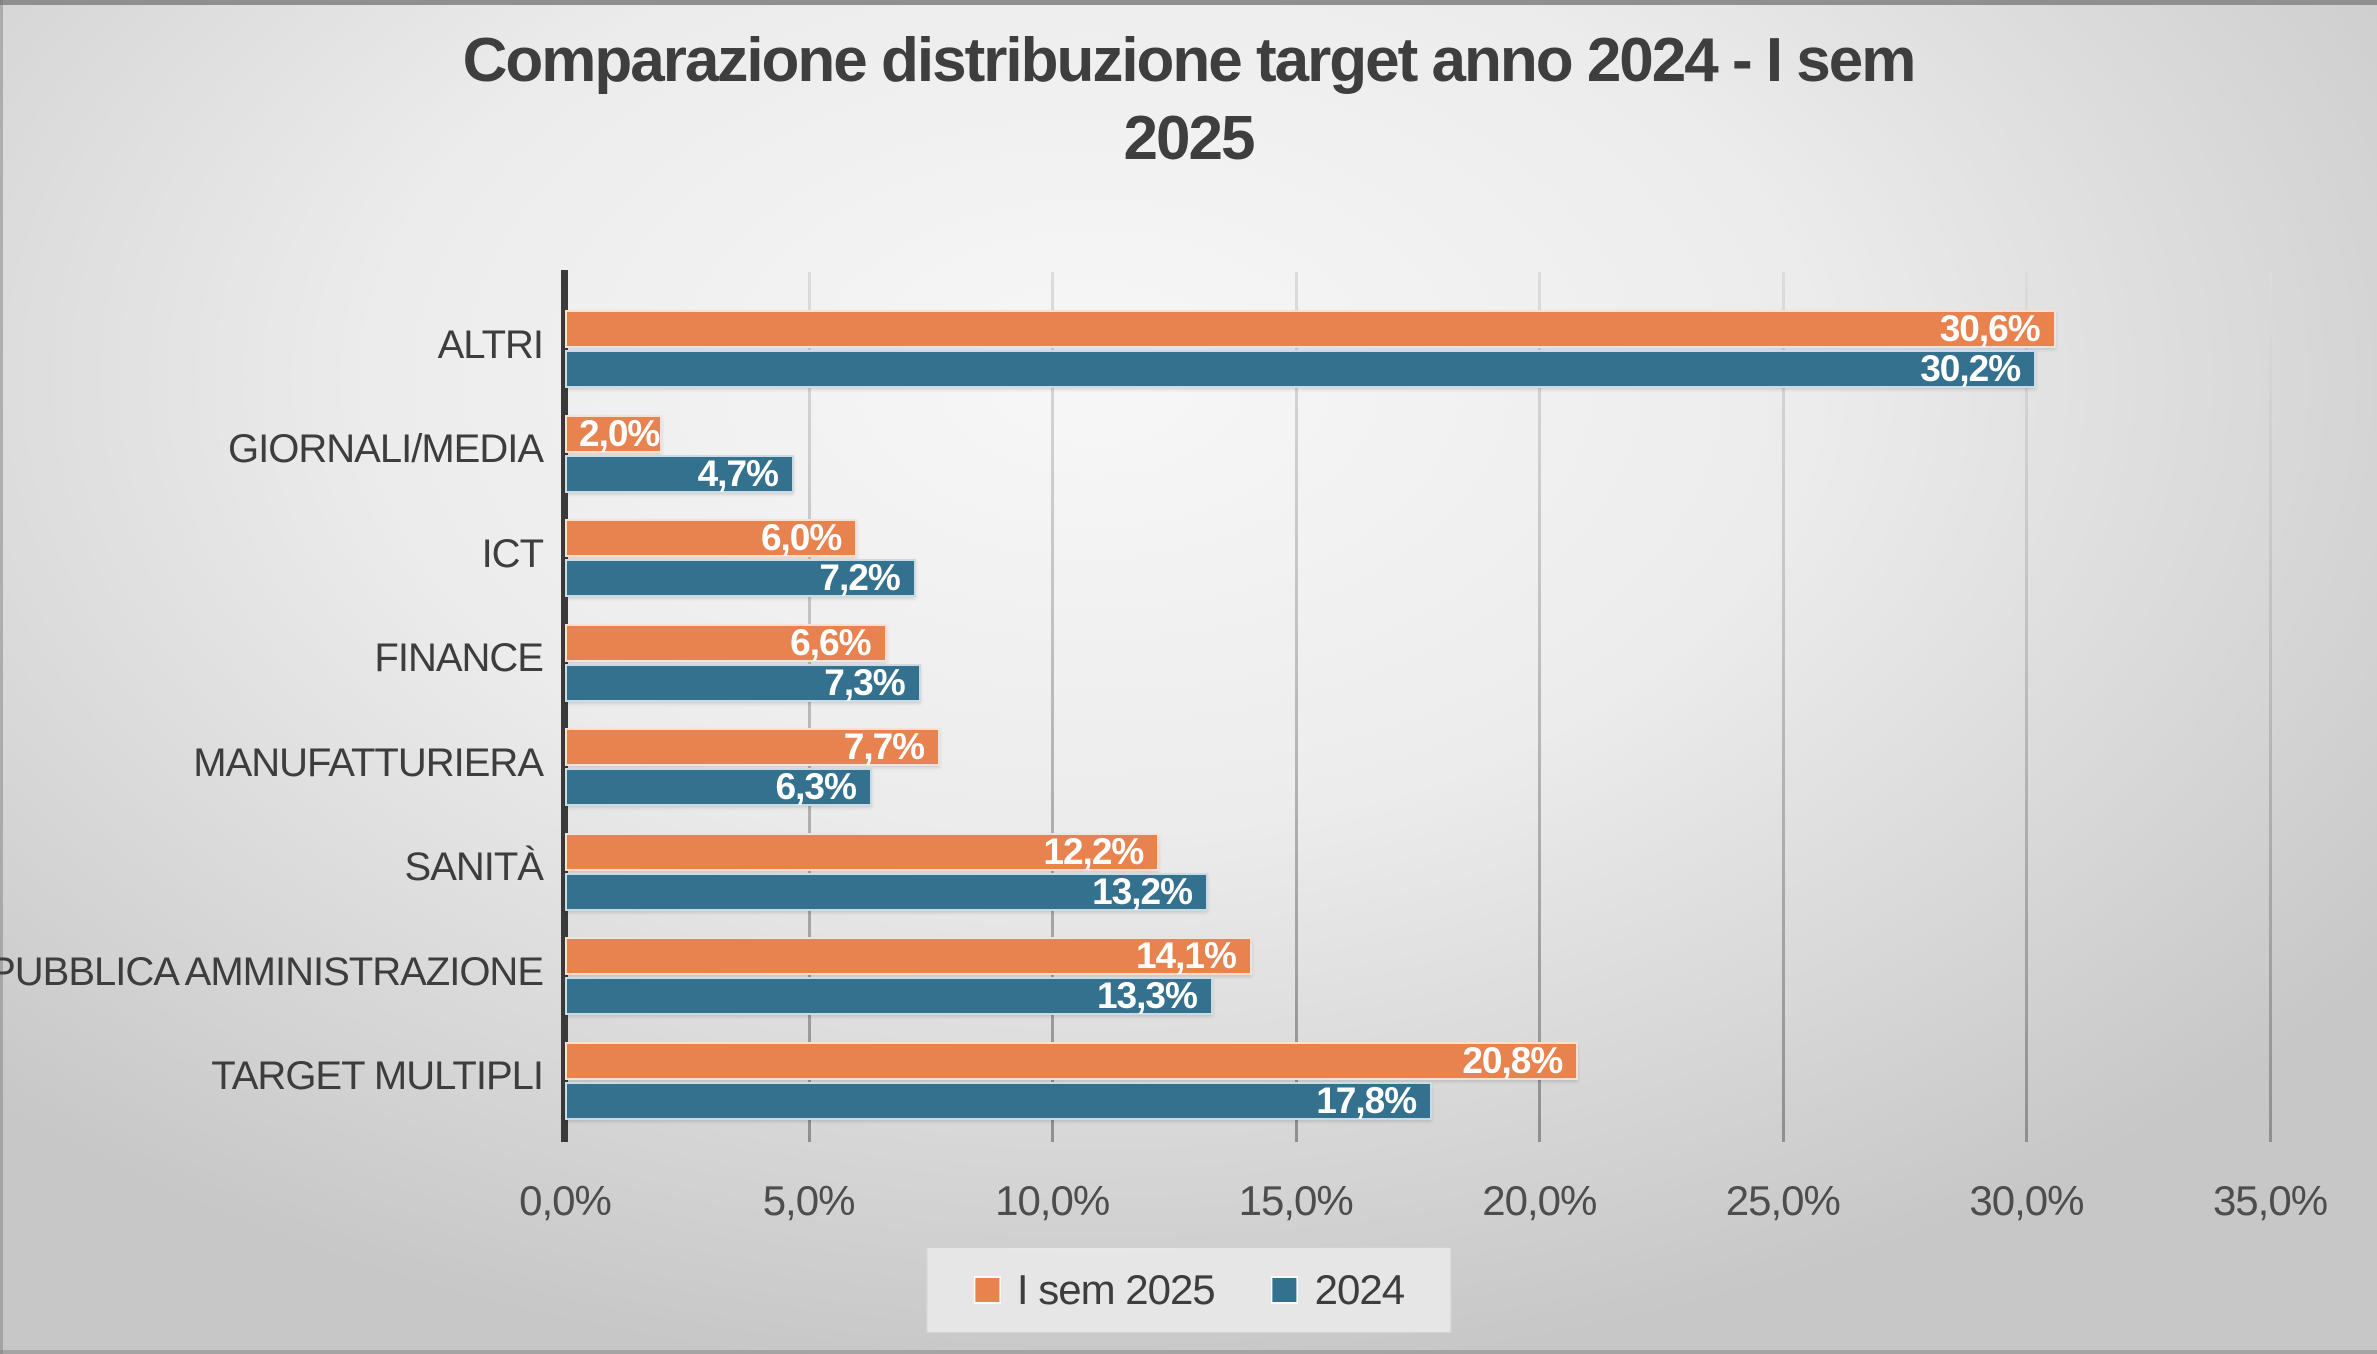 This screenshot has height=1354, width=2377. What do you see at coordinates (386, 449) in the screenshot?
I see `category-label: GIORNALI/MEDIA` at bounding box center [386, 449].